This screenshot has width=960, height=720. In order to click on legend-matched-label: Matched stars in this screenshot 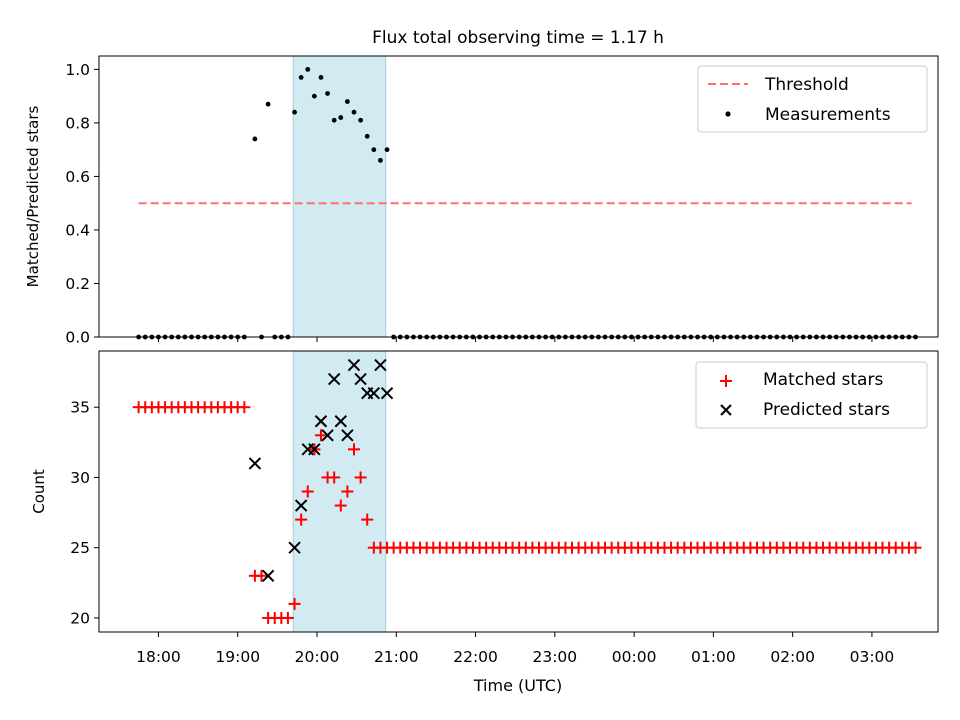, I will do `click(823, 380)`.